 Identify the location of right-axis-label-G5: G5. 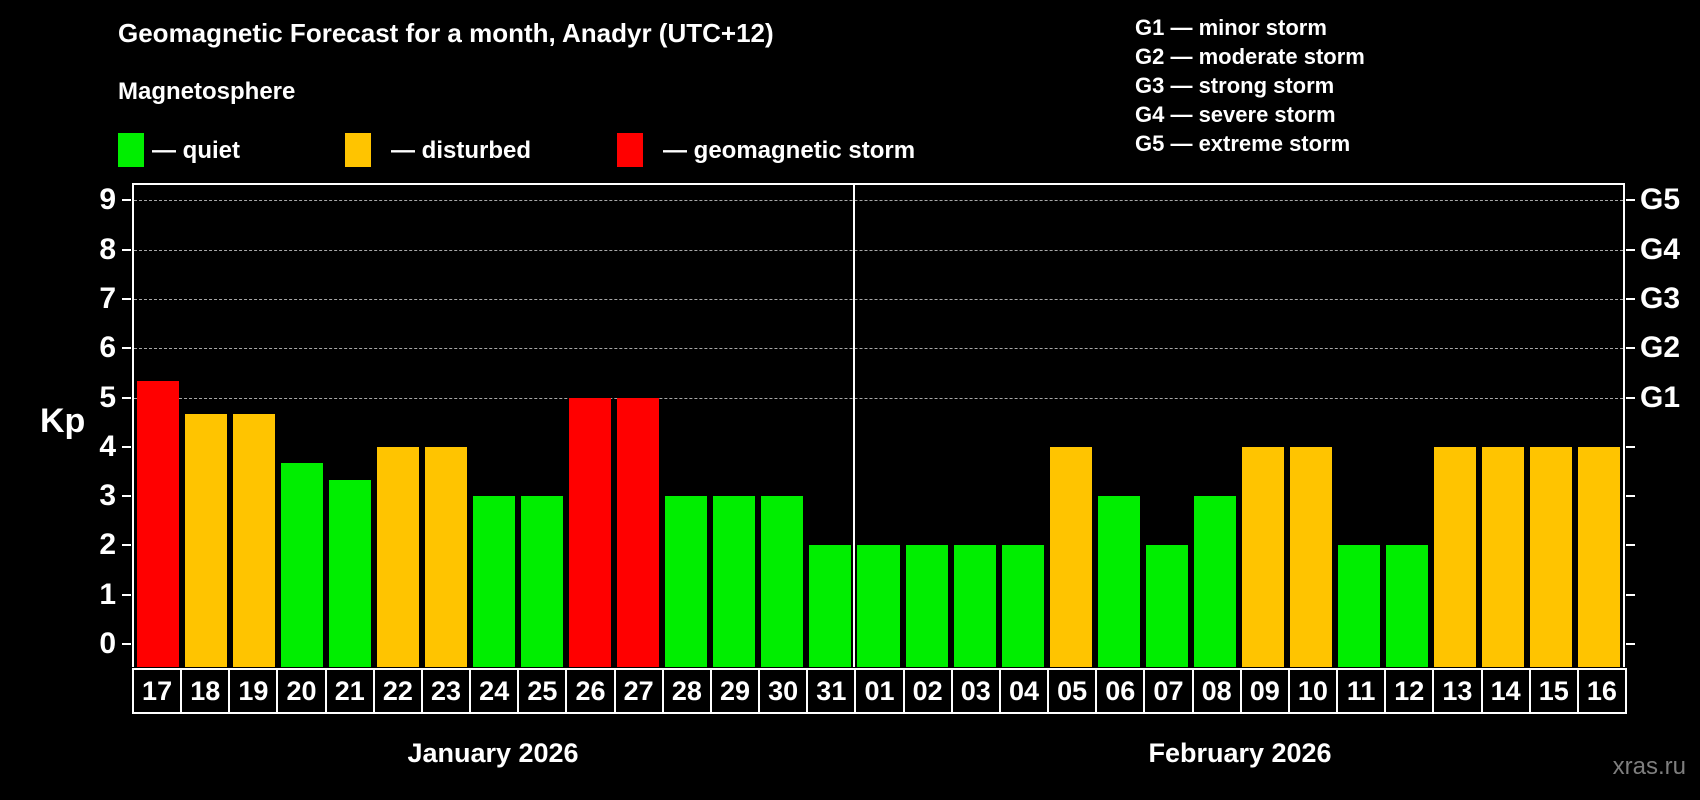
(1660, 200).